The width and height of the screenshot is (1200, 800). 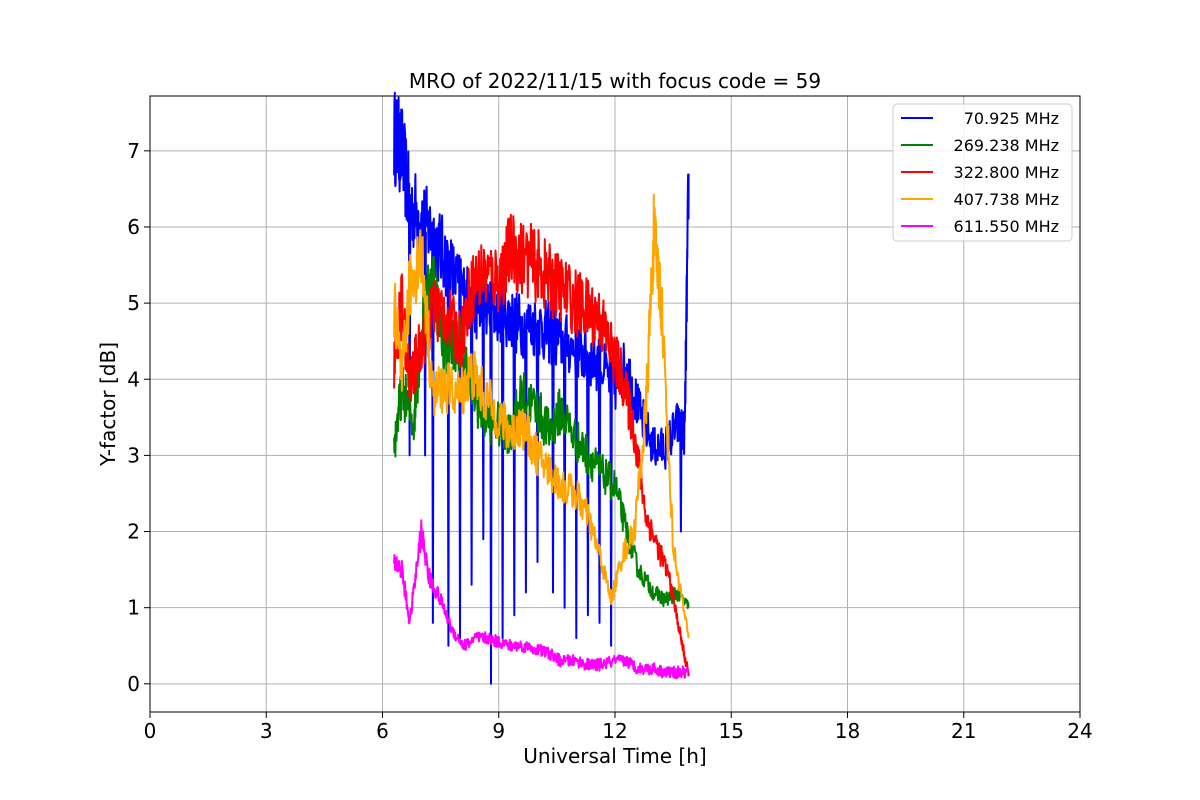 I want to click on x-tick-label: 18, so click(x=847, y=731).